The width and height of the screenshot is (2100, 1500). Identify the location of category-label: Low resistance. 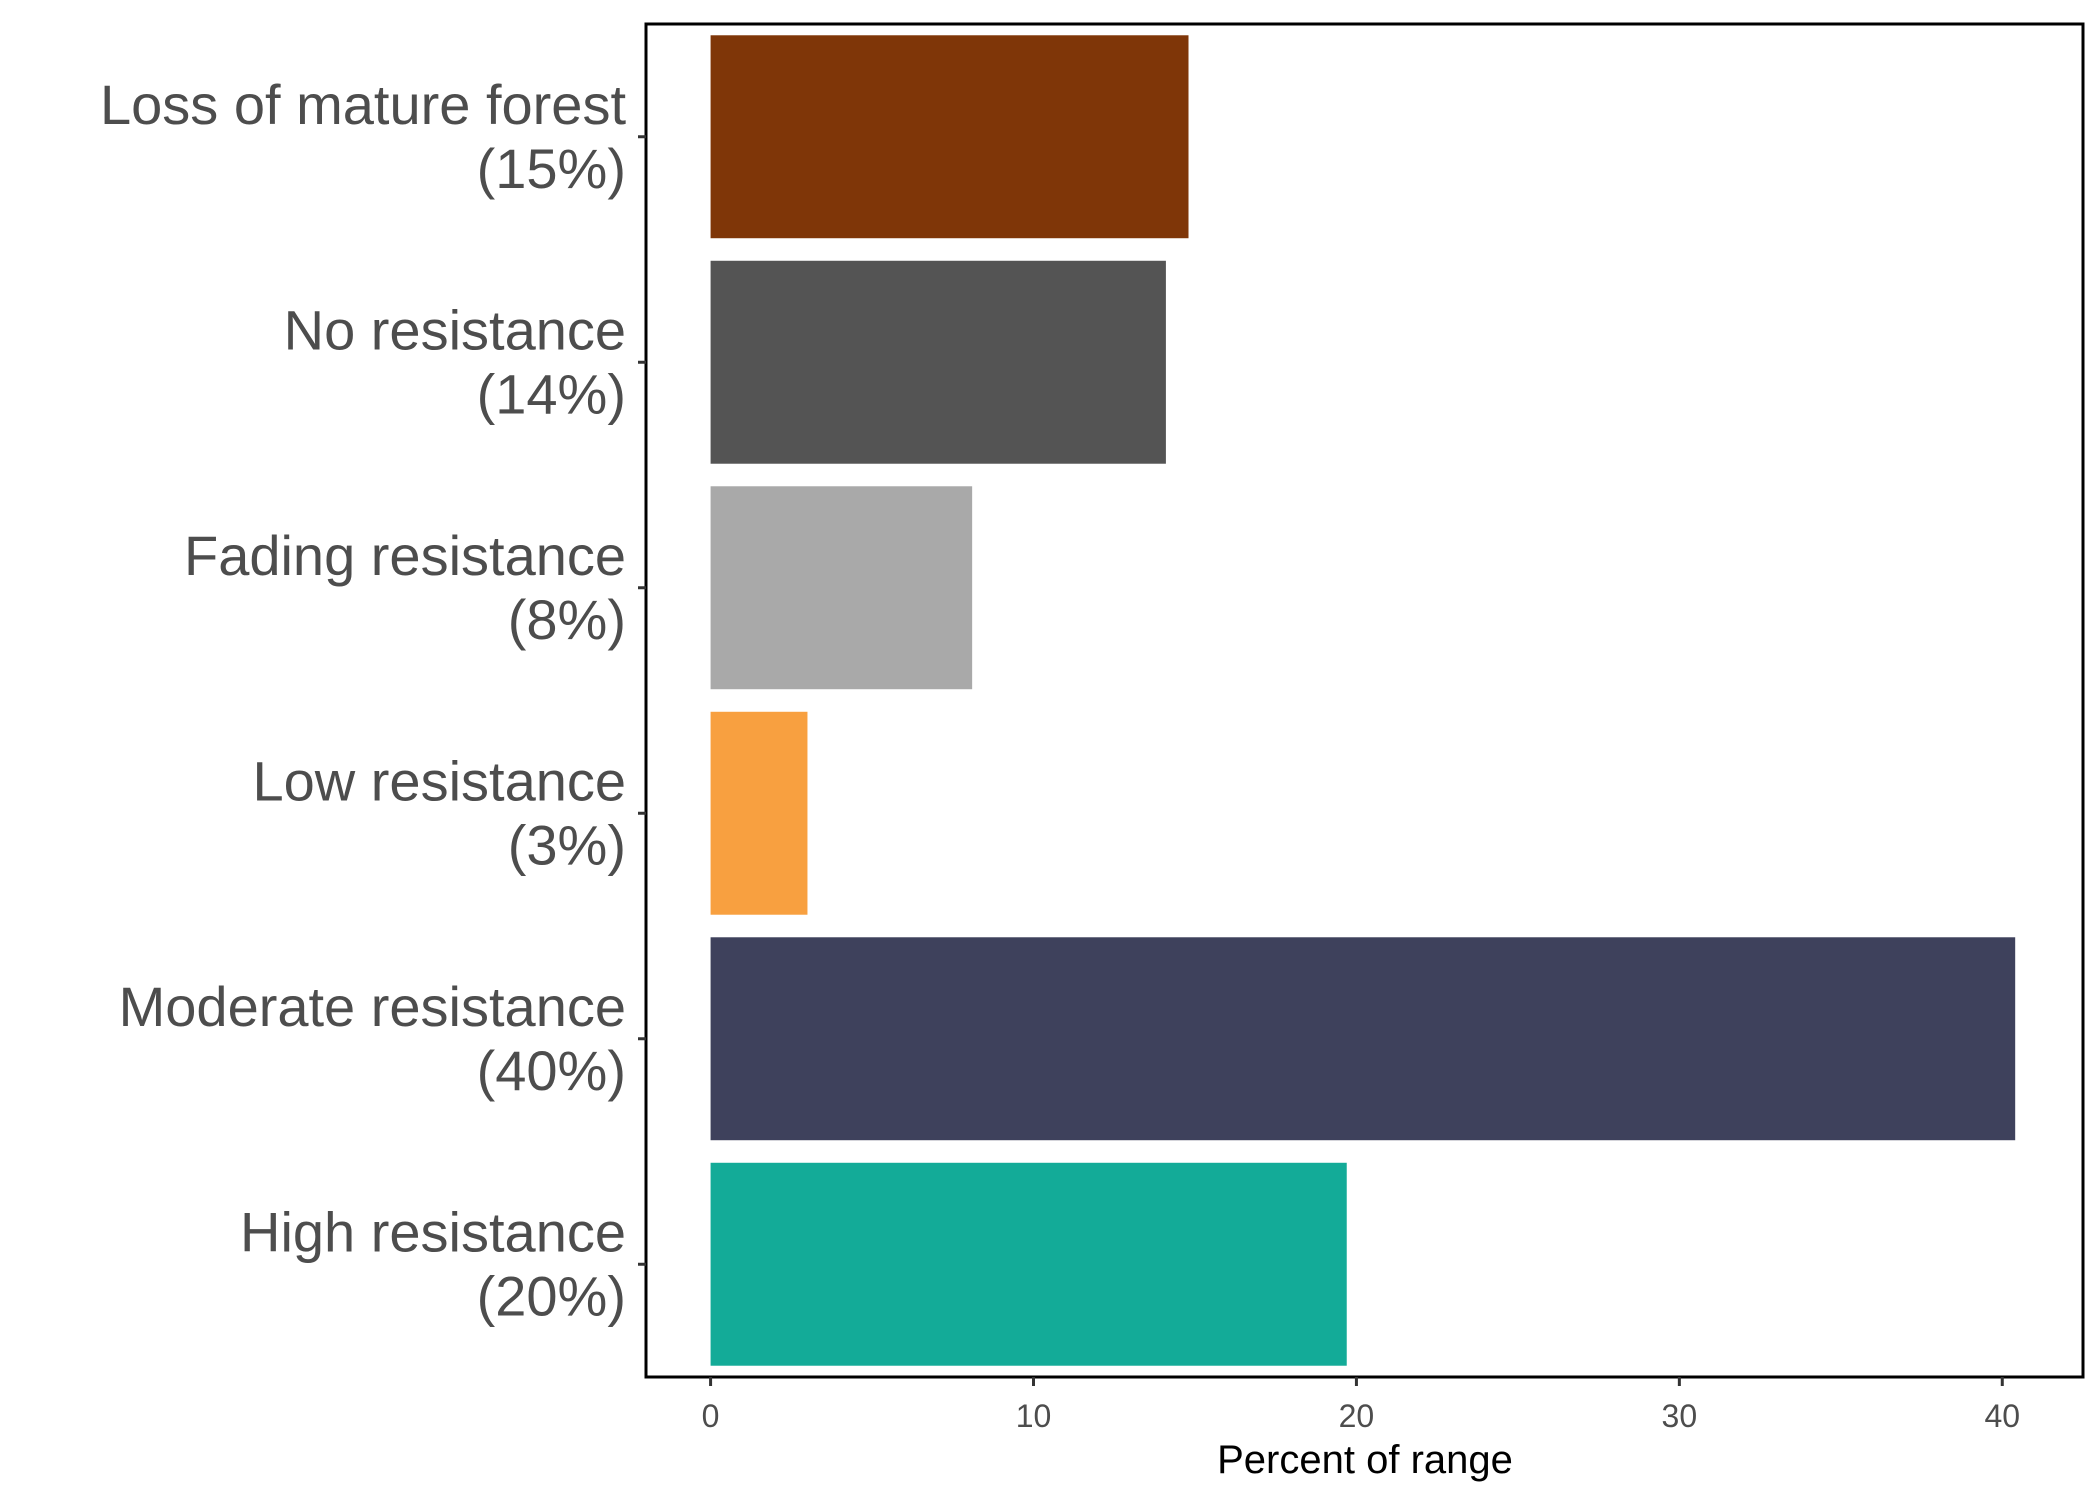
(439, 780).